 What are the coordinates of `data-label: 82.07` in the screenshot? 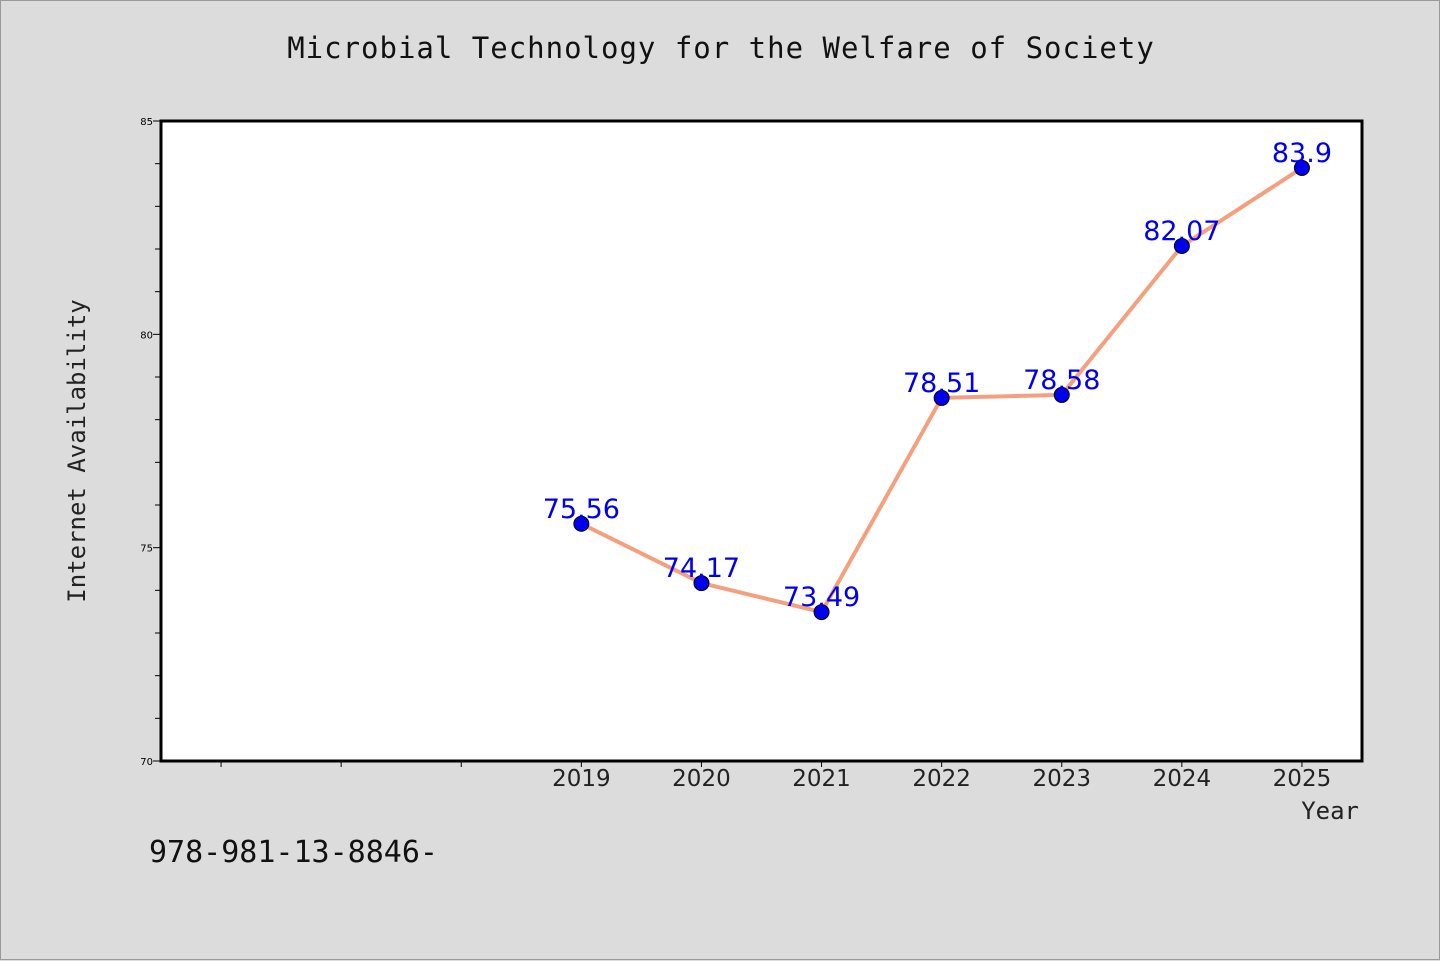 It's located at (1181, 231).